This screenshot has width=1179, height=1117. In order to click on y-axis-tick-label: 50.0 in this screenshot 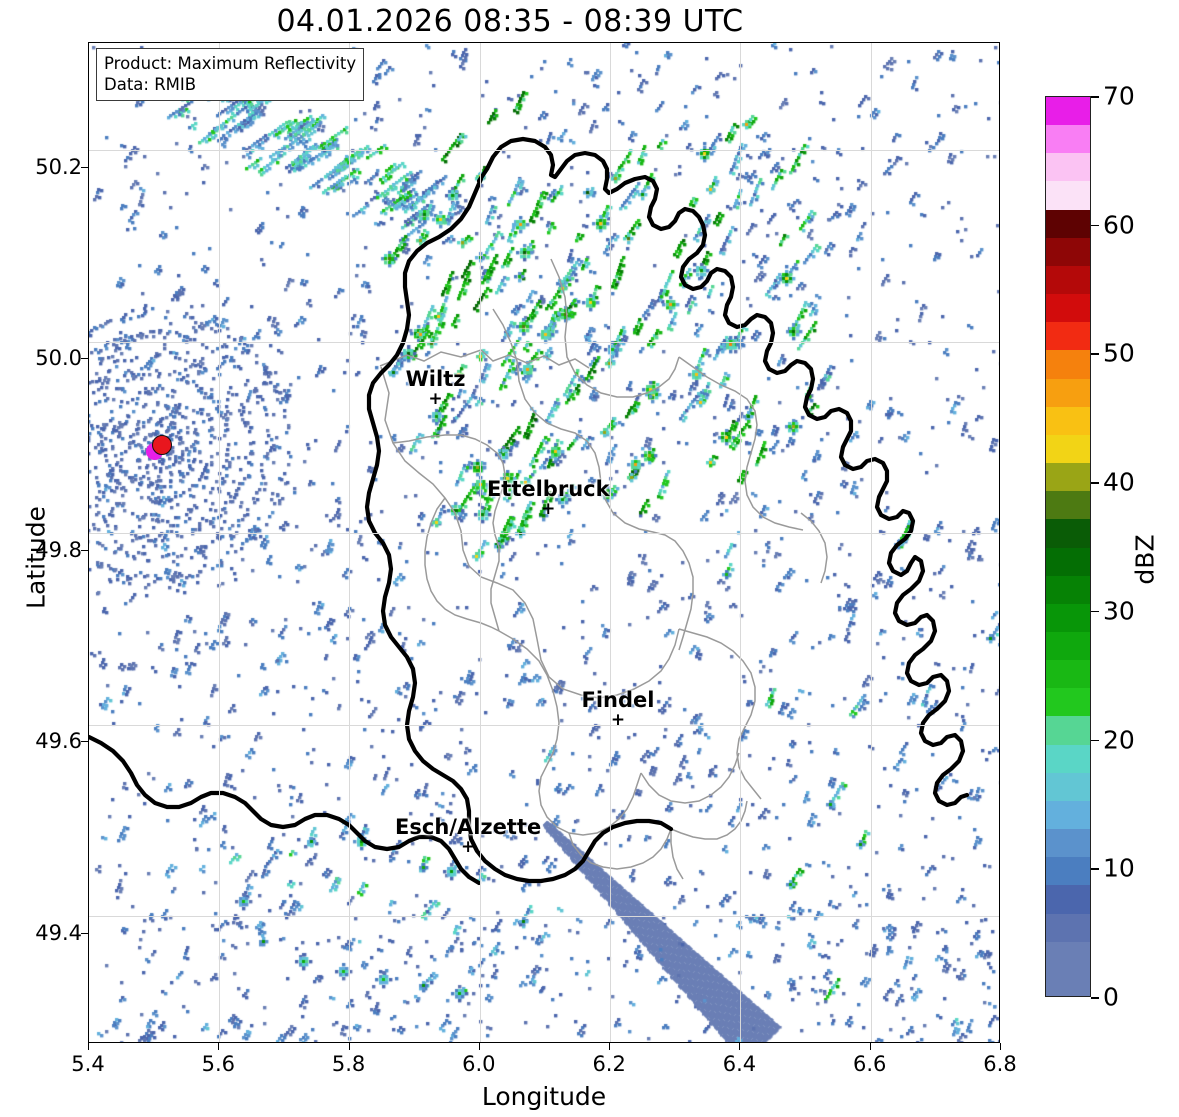, I will do `click(58, 358)`.